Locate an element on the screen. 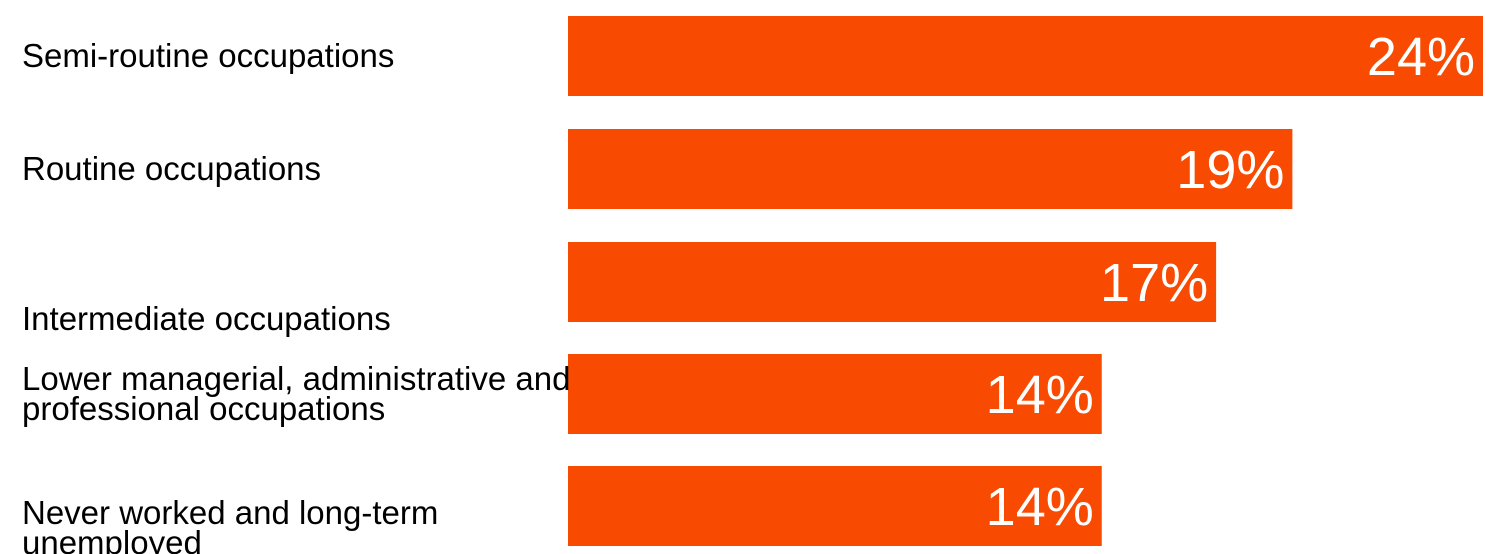 The width and height of the screenshot is (1493, 554). category-label-3: Intermediate occupations is located at coordinates (206, 318).